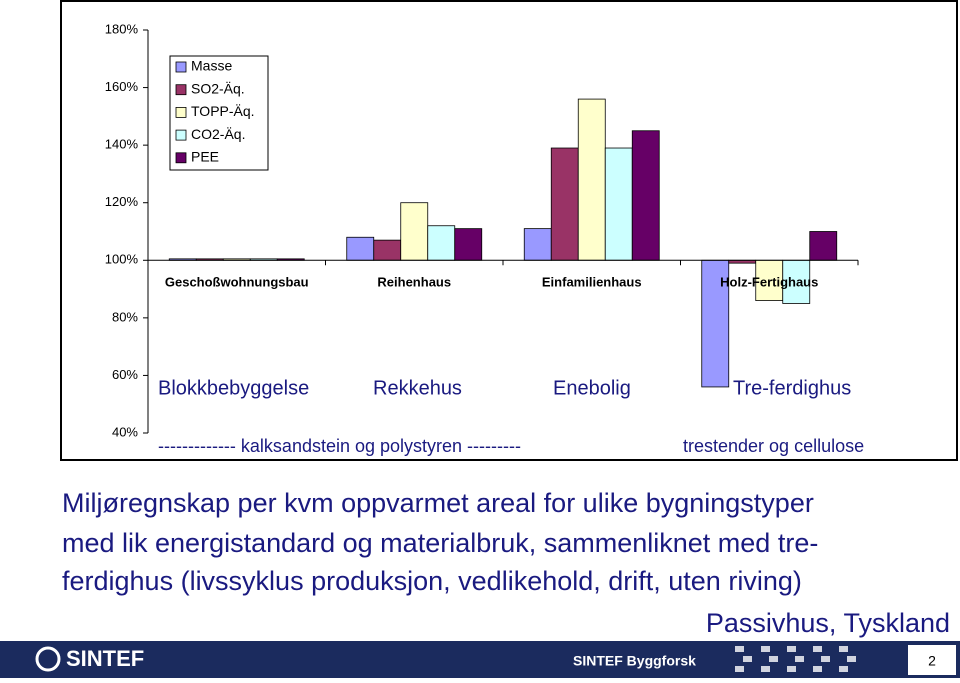 This screenshot has width=960, height=683. What do you see at coordinates (828, 623) in the screenshot?
I see `subtitle: Passivhus, Tyskland` at bounding box center [828, 623].